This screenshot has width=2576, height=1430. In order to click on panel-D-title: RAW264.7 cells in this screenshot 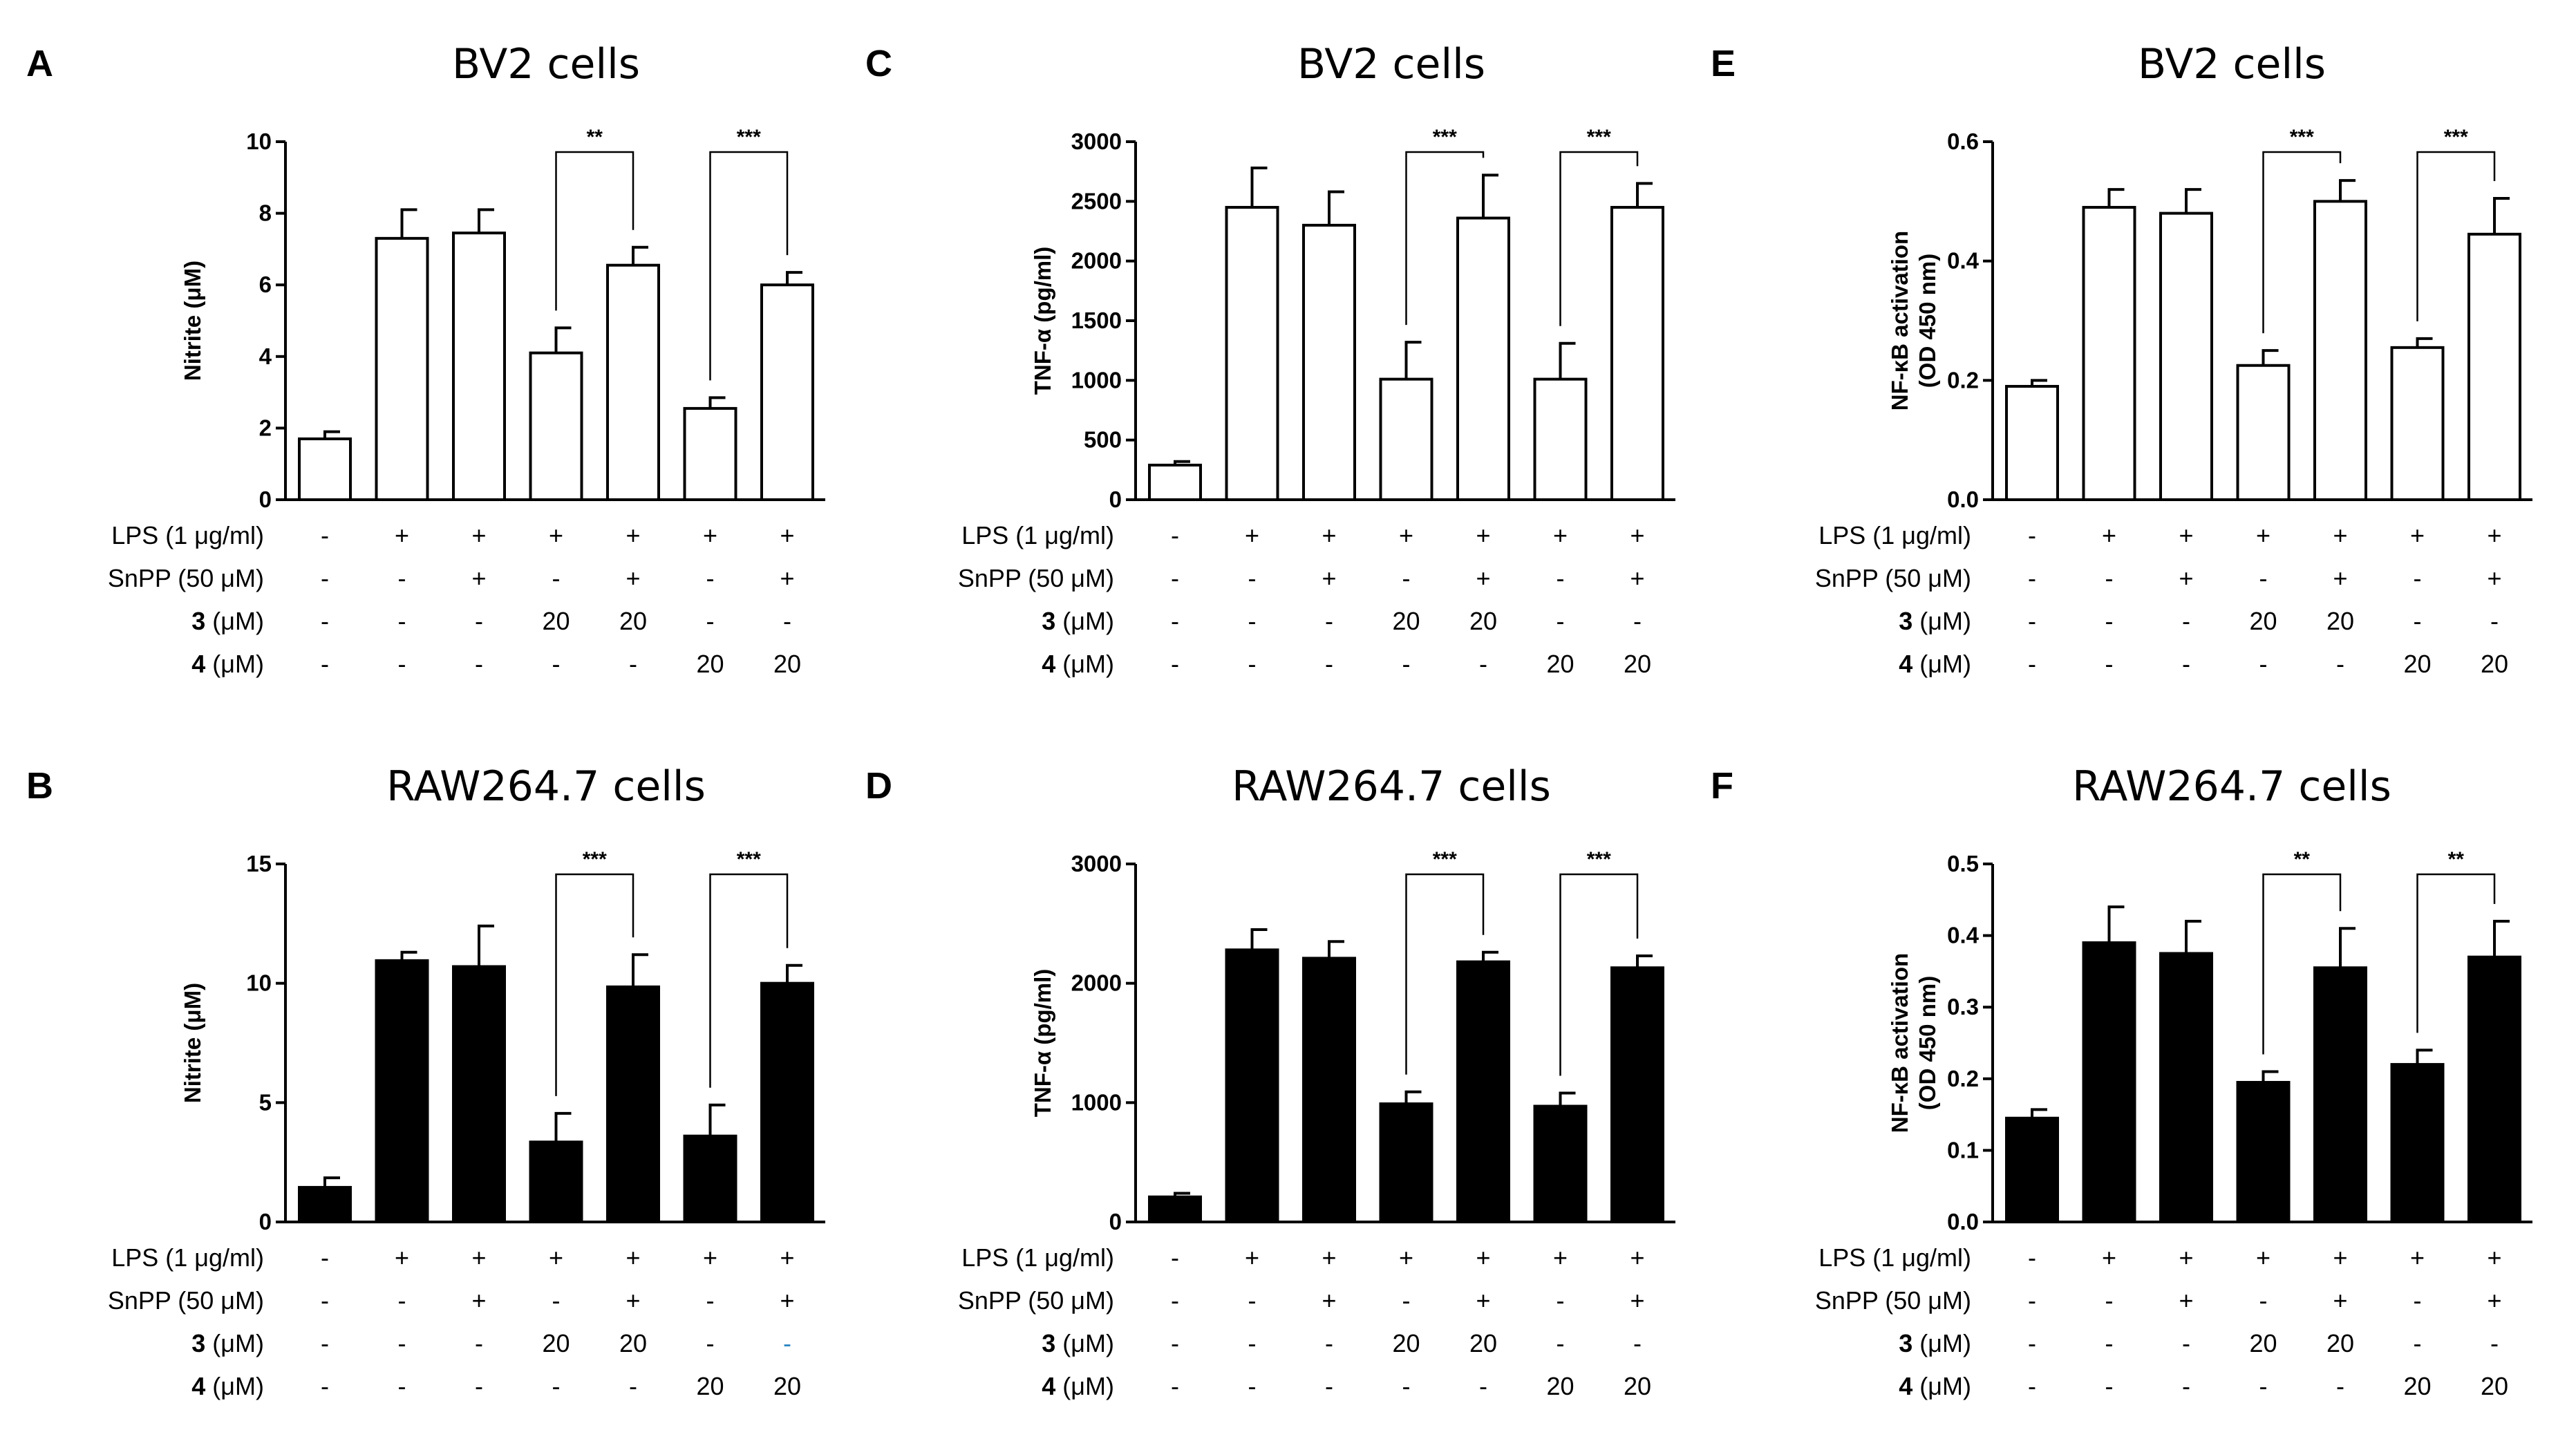, I will do `click(1391, 787)`.